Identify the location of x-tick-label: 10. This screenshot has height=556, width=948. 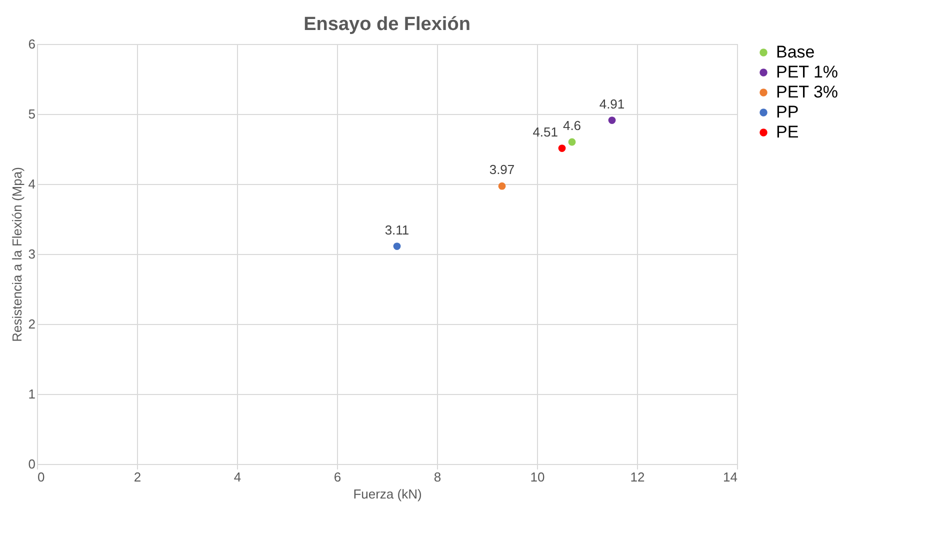
(537, 477).